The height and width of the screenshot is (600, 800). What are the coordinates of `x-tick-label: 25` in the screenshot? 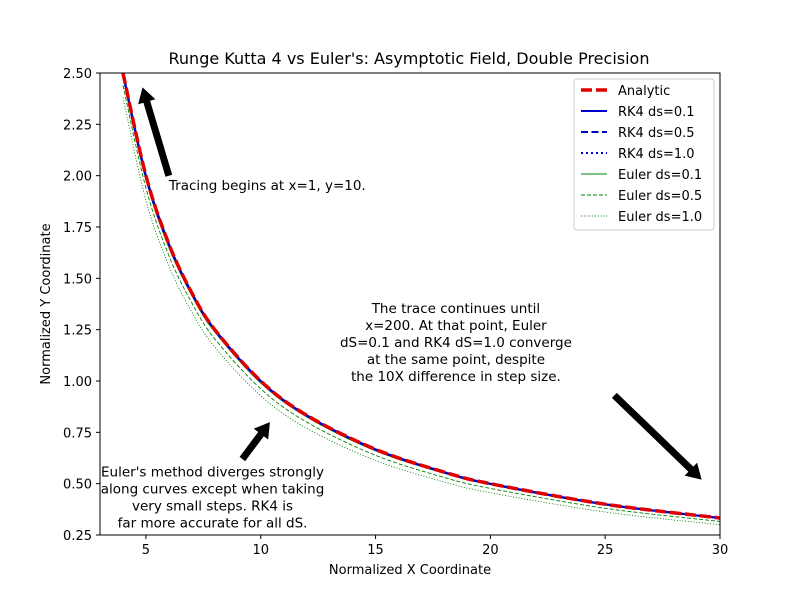 It's located at (605, 550).